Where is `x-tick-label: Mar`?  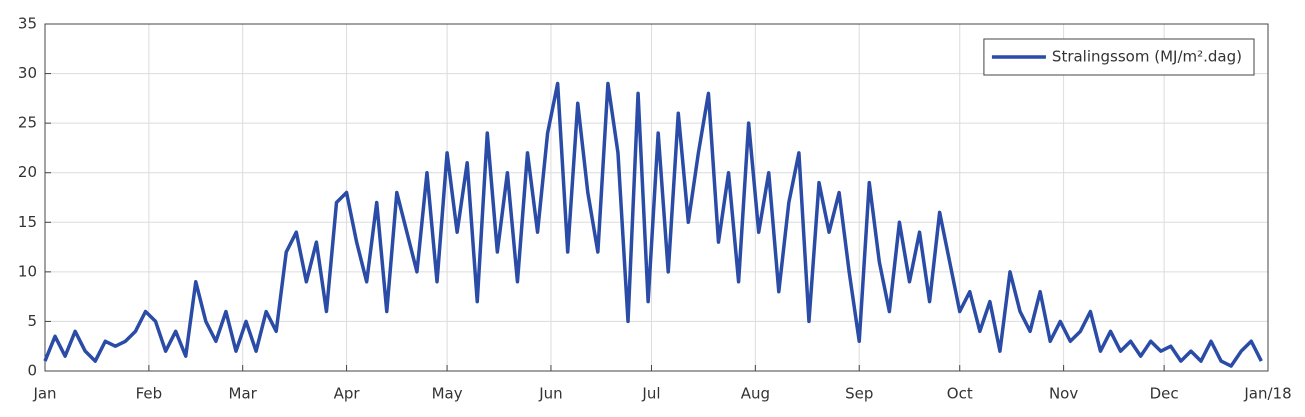 x-tick-label: Mar is located at coordinates (243, 394).